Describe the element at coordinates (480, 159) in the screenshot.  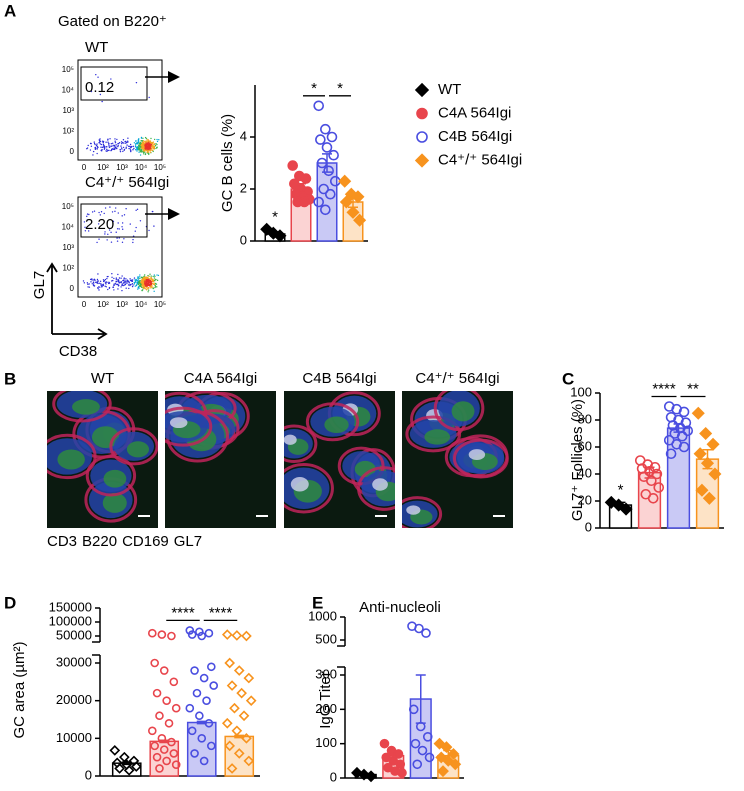
I see `legend-label: C4⁺/⁺ 564Igi` at that location.